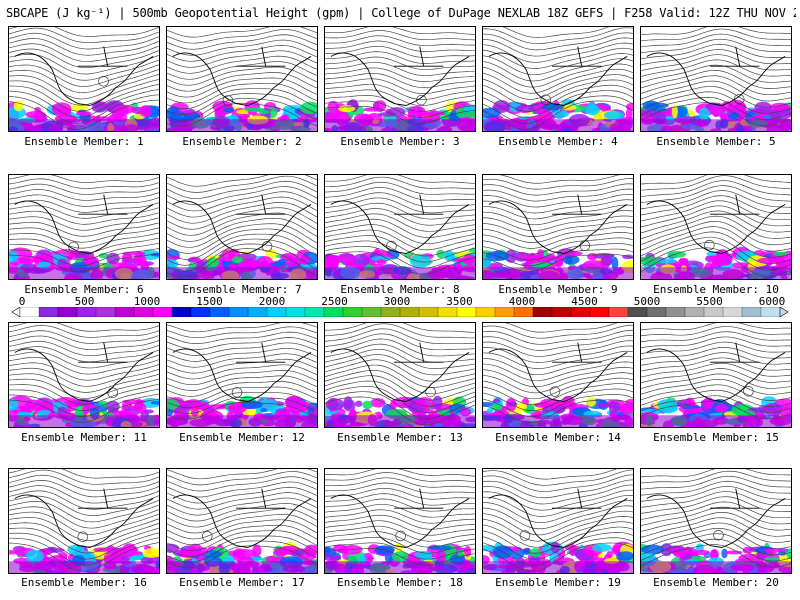 The image size is (800, 600). I want to click on colorbar-tick-label: 500, so click(84, 301).